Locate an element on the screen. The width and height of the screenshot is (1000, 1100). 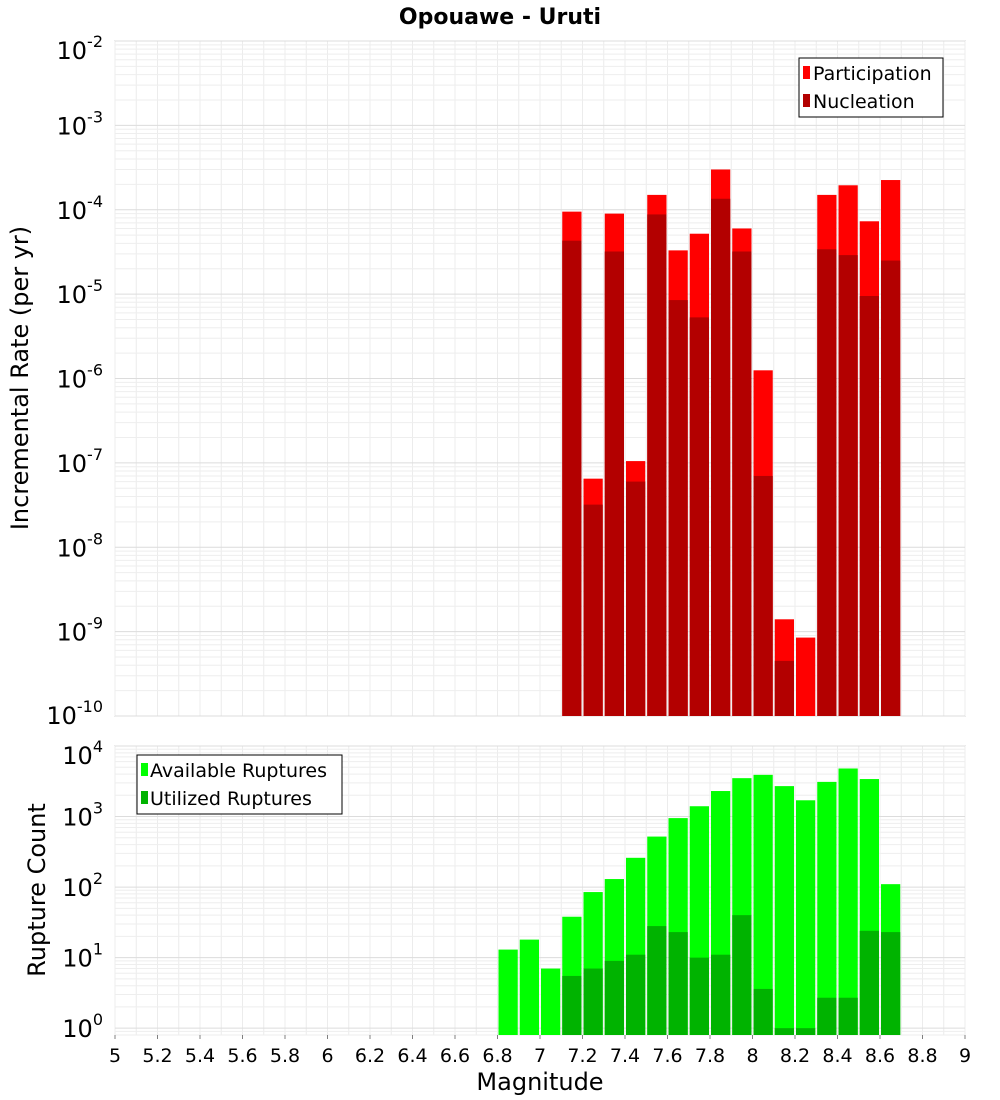
bottom-bar-available-ruptures-8.25 is located at coordinates (806, 917).